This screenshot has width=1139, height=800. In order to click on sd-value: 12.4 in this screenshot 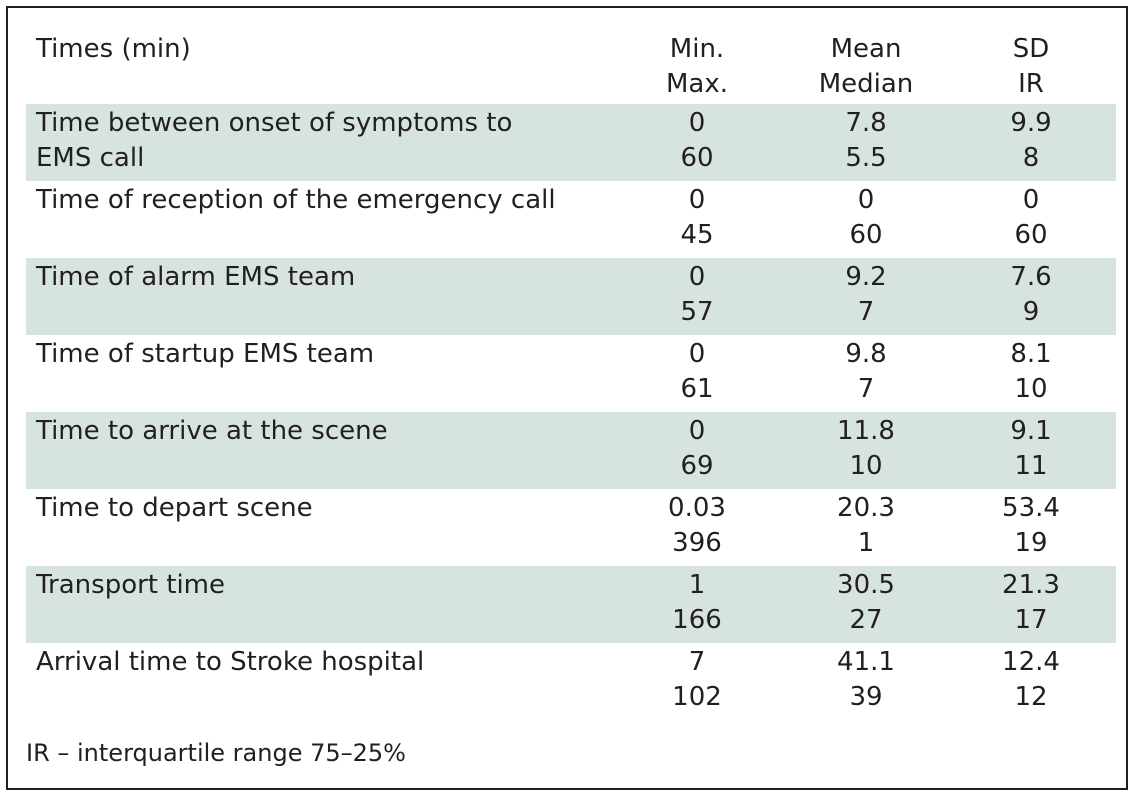, I will do `click(1031, 662)`.